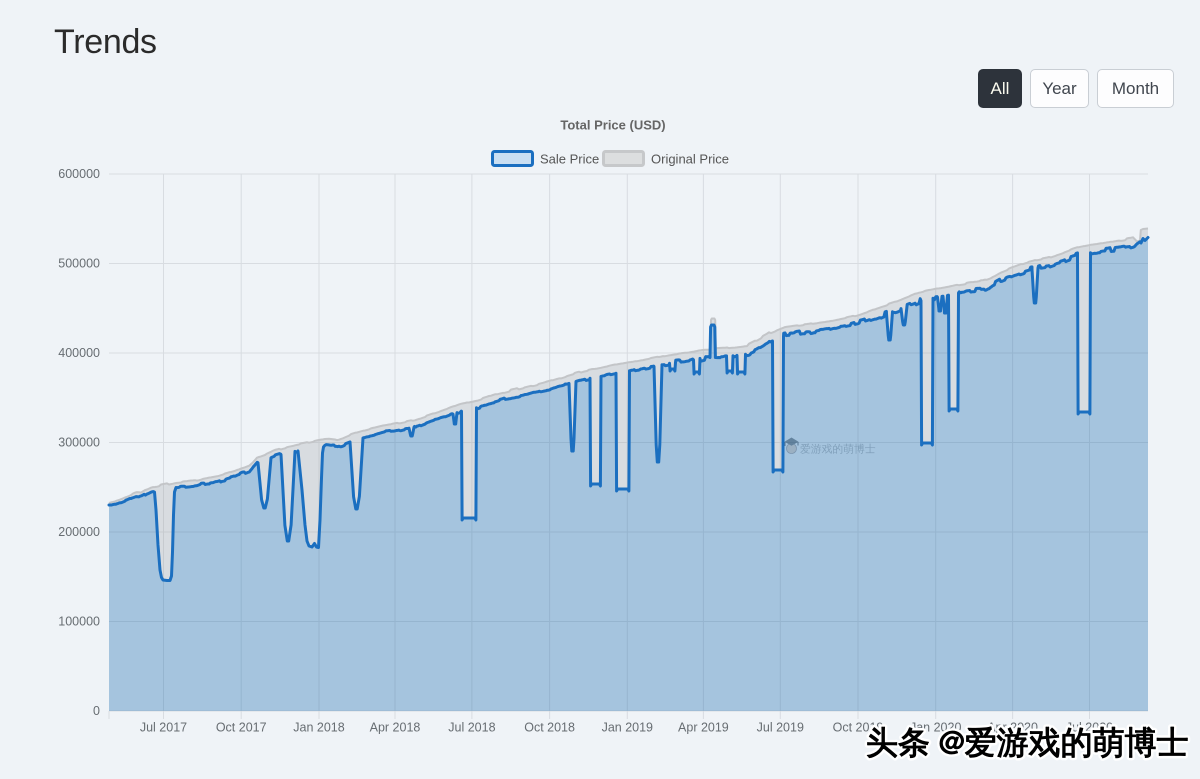 The height and width of the screenshot is (779, 1200). Describe the element at coordinates (318, 728) in the screenshot. I see `svg-text: Jan 2018` at that location.